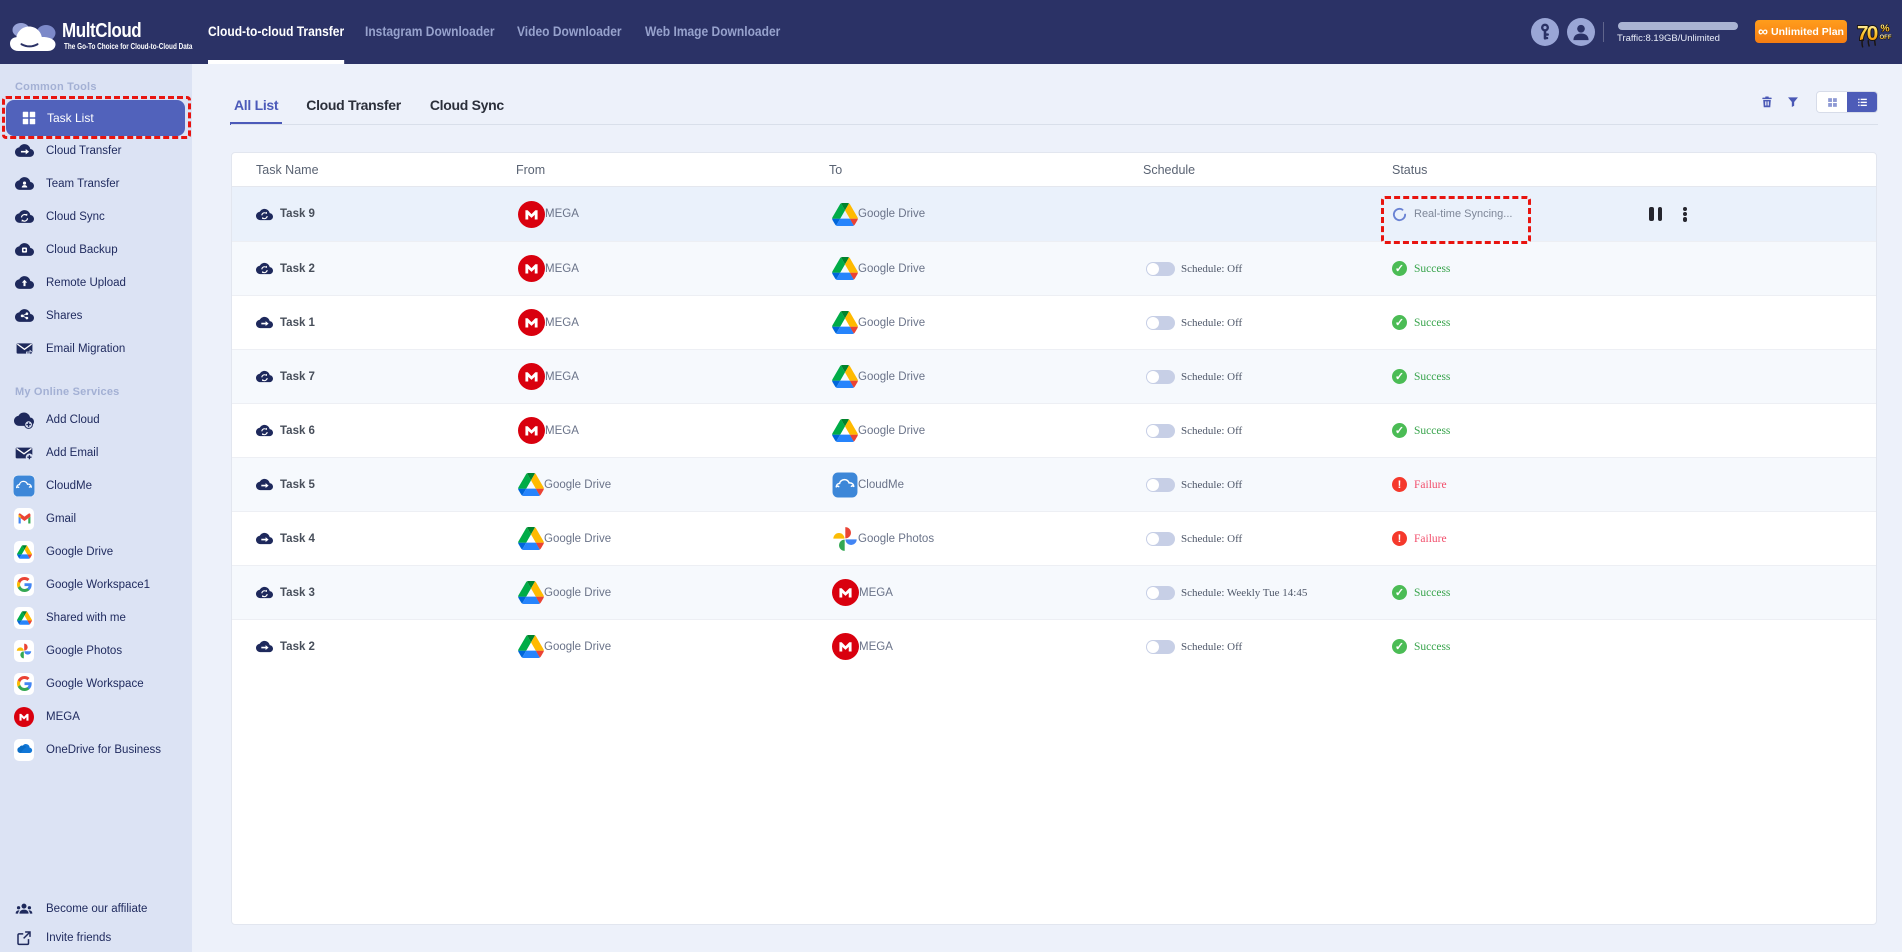 Image resolution: width=1902 pixels, height=952 pixels. Describe the element at coordinates (1867, 33) in the screenshot. I see `svg-text: 70` at that location.